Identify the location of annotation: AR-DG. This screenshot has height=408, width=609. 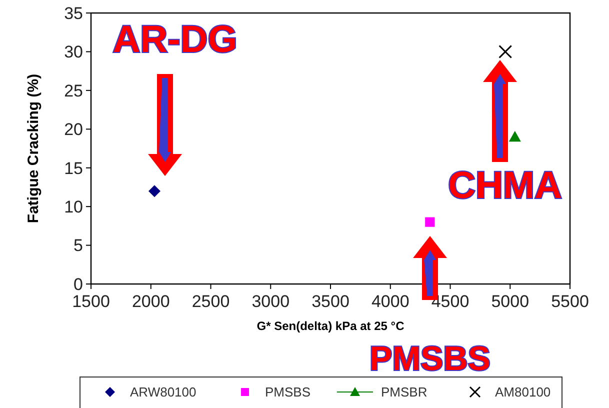
(175, 40).